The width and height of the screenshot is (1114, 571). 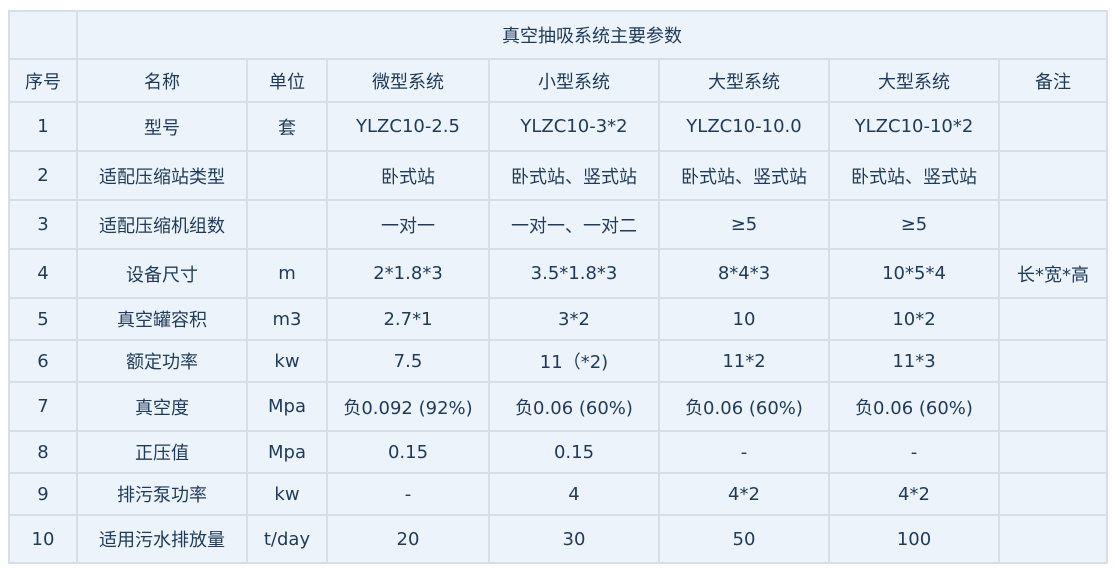 What do you see at coordinates (43, 452) in the screenshot?
I see `table-cell: 8` at bounding box center [43, 452].